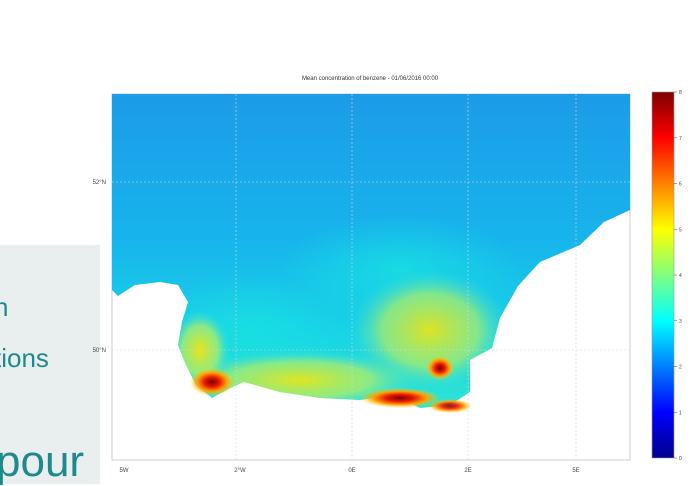  What do you see at coordinates (124, 471) in the screenshot?
I see `x-tick-label: 5W` at bounding box center [124, 471].